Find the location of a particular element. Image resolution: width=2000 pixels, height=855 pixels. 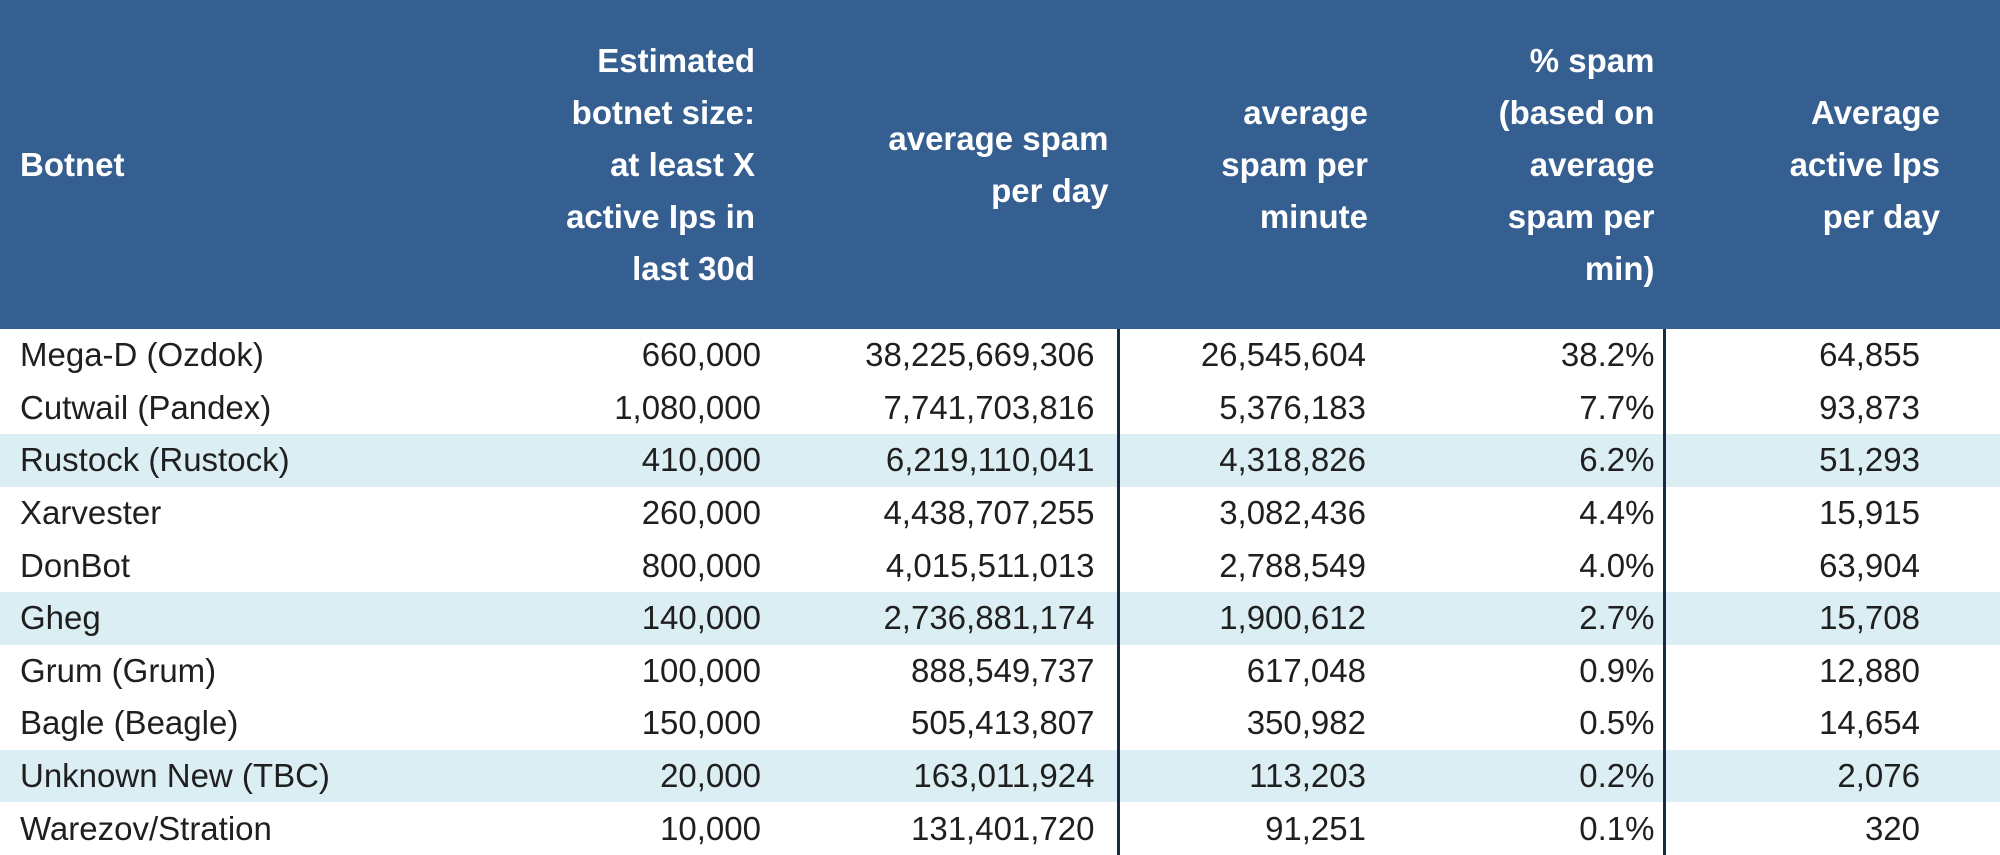

cell-spam-per-day: 505,413,807 is located at coordinates (1002, 723).